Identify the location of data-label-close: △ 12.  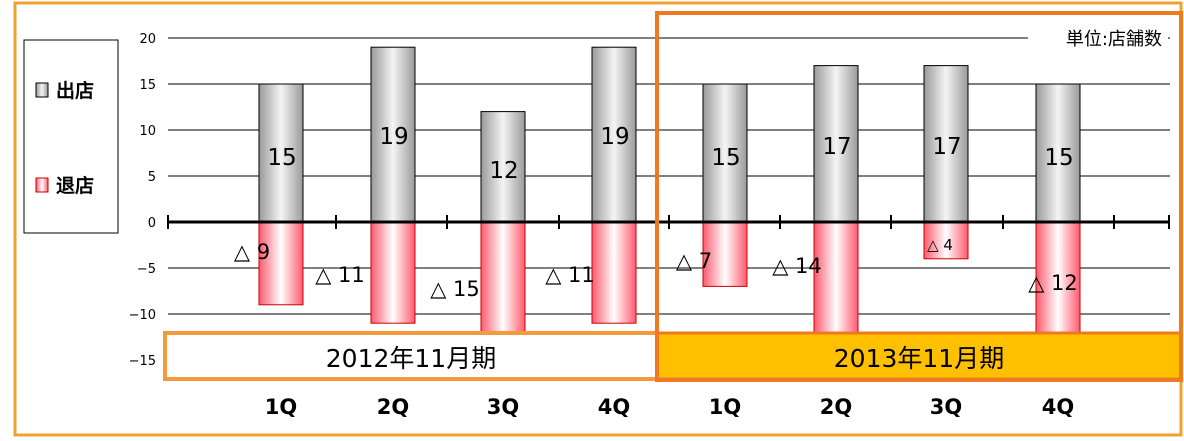
(1053, 283).